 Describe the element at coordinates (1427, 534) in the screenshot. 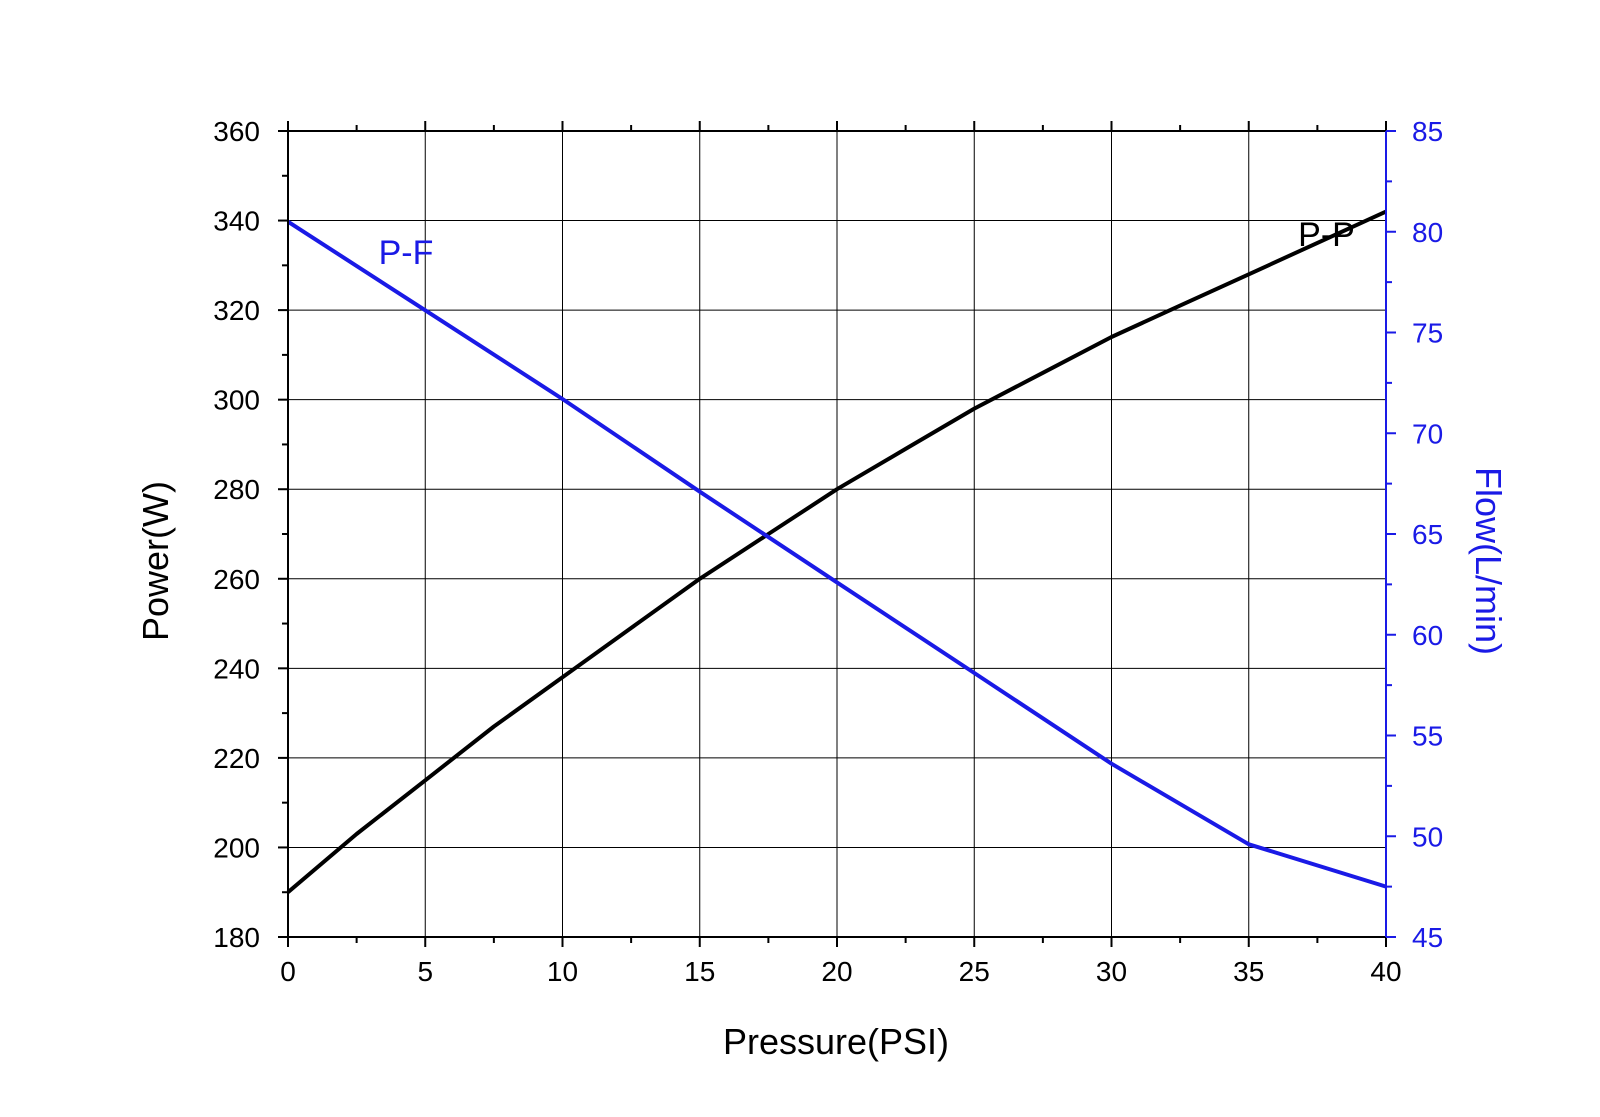

I see `y-right-tick-label: 65` at that location.